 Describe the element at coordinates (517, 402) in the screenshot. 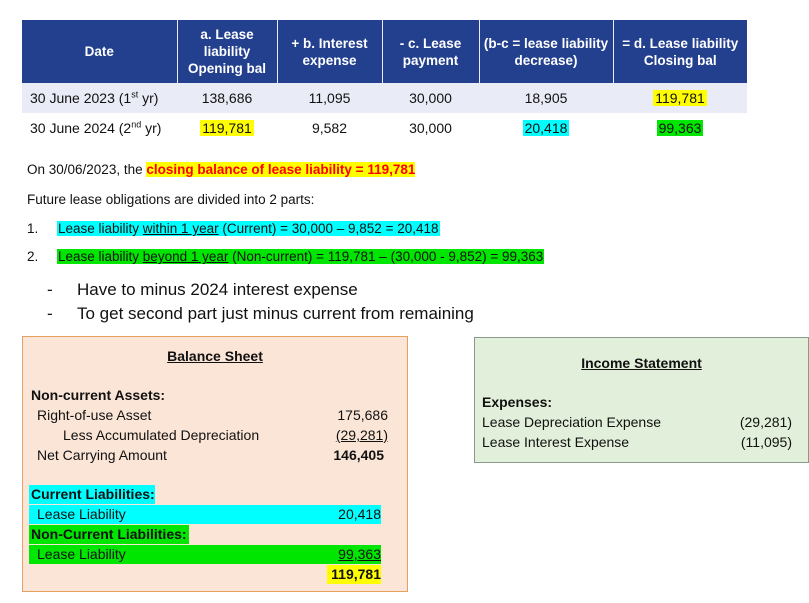

I see `expenses-heading: Expenses:` at that location.